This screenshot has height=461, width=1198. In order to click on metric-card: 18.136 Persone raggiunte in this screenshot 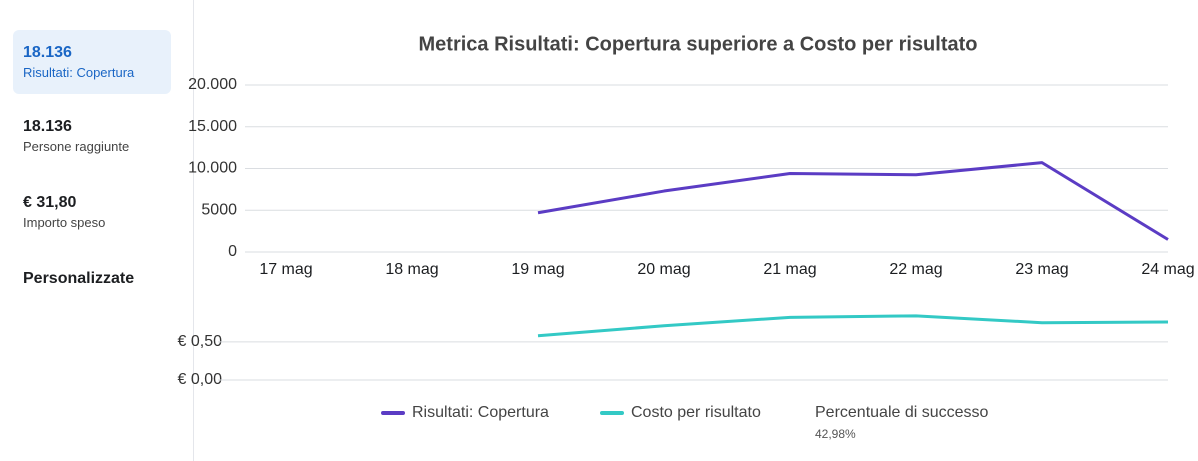, I will do `click(92, 136)`.